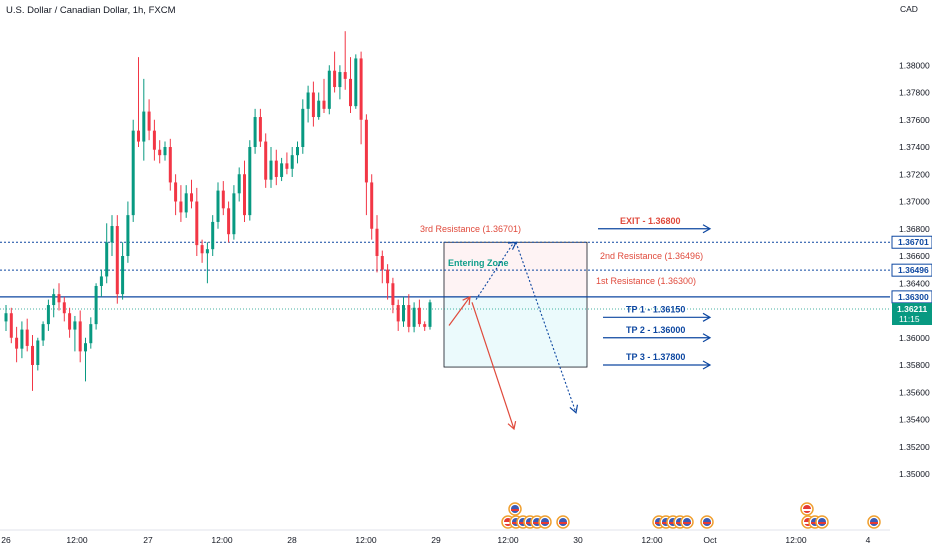 The width and height of the screenshot is (932, 550). What do you see at coordinates (459, 310) in the screenshot?
I see `entry-arrow` at bounding box center [459, 310].